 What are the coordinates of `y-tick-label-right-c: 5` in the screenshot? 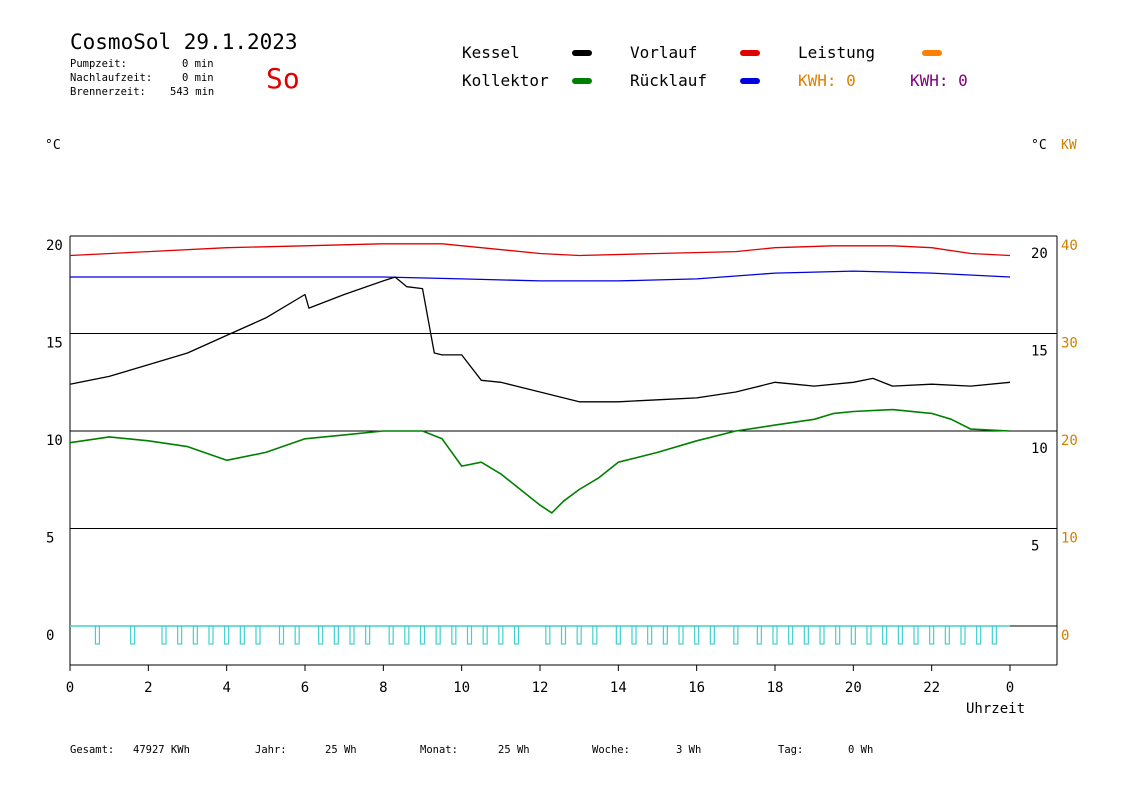 It's located at (1035, 547).